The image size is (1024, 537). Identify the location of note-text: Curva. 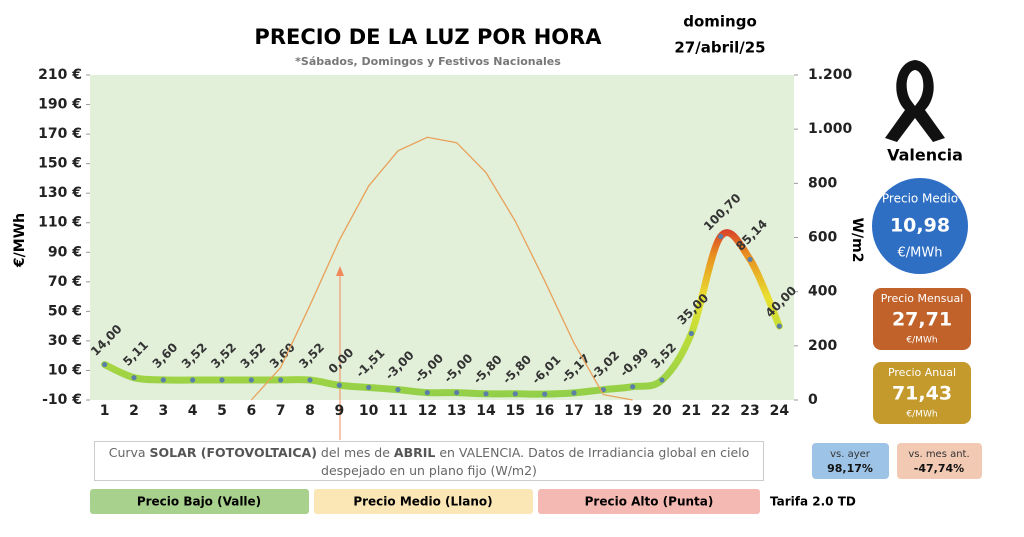
(129, 452).